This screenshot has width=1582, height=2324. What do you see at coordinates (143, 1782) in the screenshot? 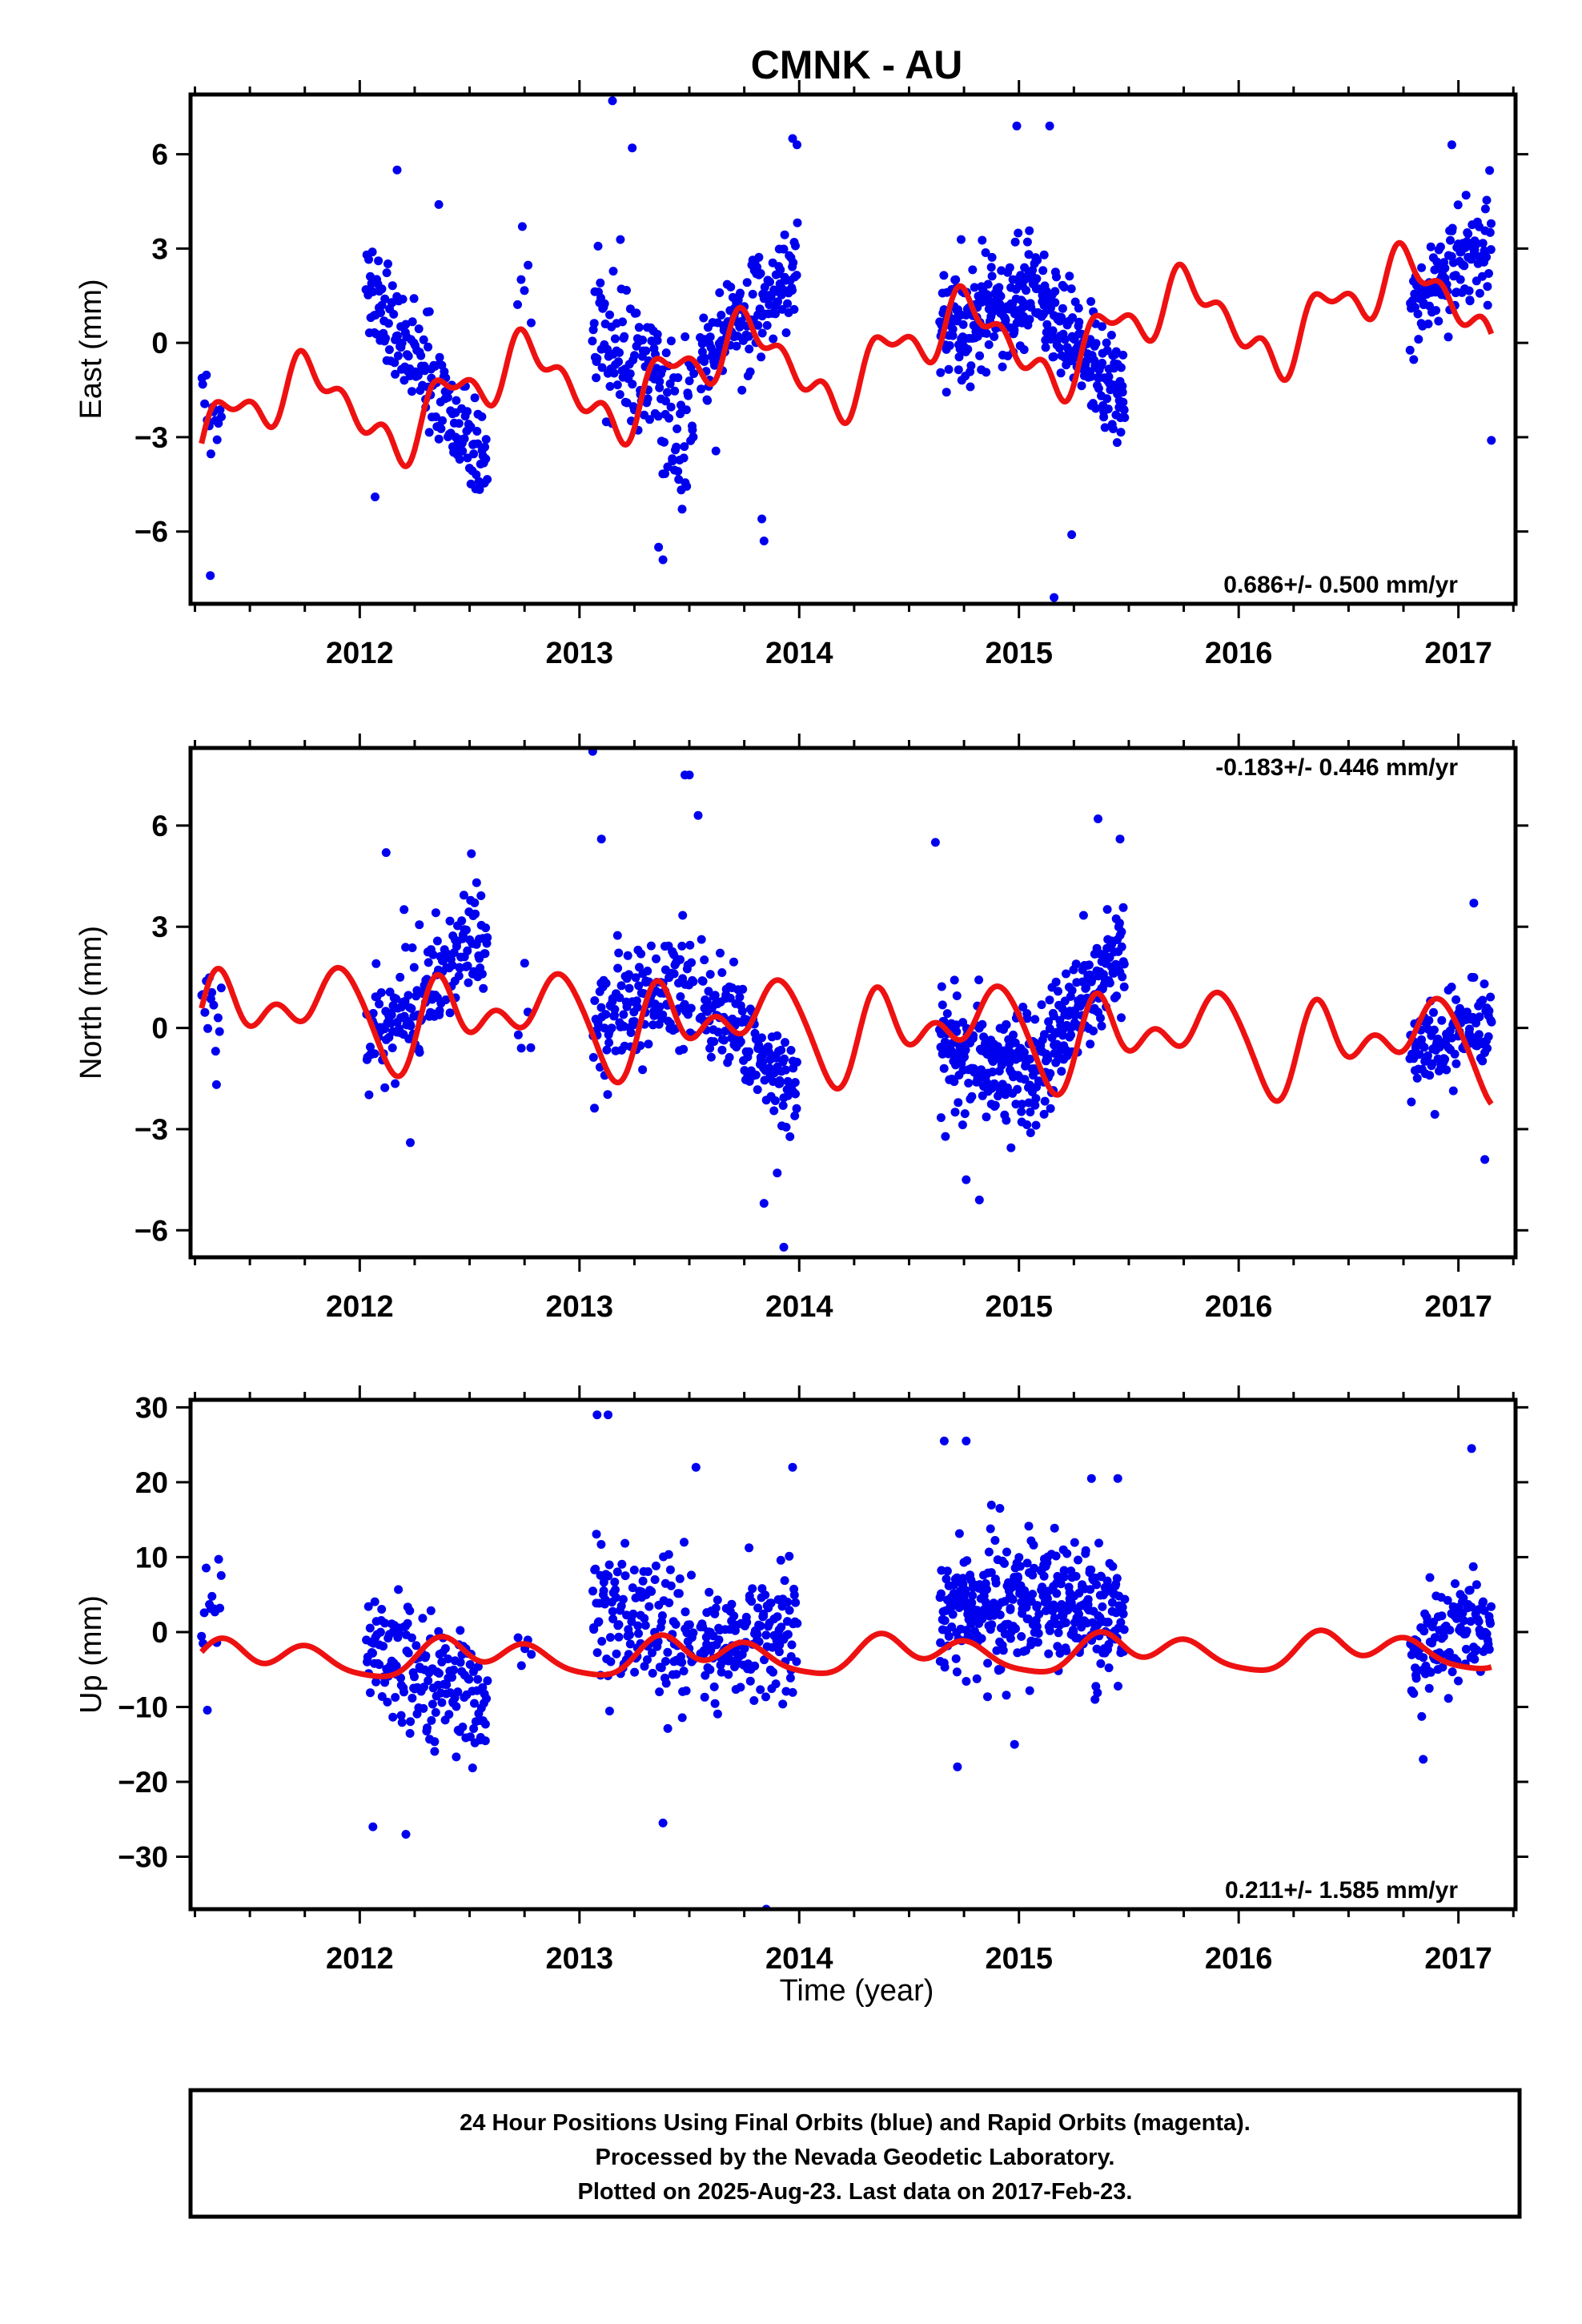
I see `y-tick-label: −20` at bounding box center [143, 1782].